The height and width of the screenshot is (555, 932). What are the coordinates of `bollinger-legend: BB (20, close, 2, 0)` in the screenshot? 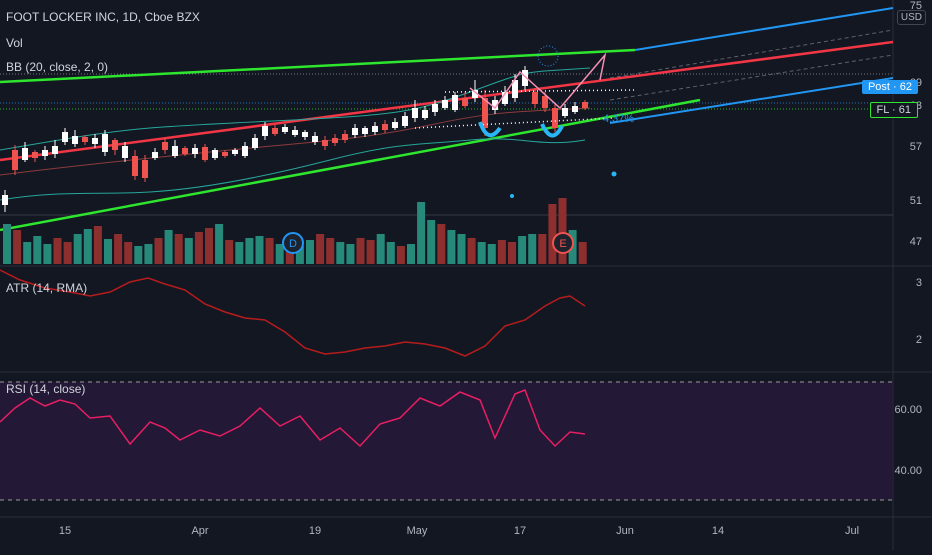 It's located at (57, 67).